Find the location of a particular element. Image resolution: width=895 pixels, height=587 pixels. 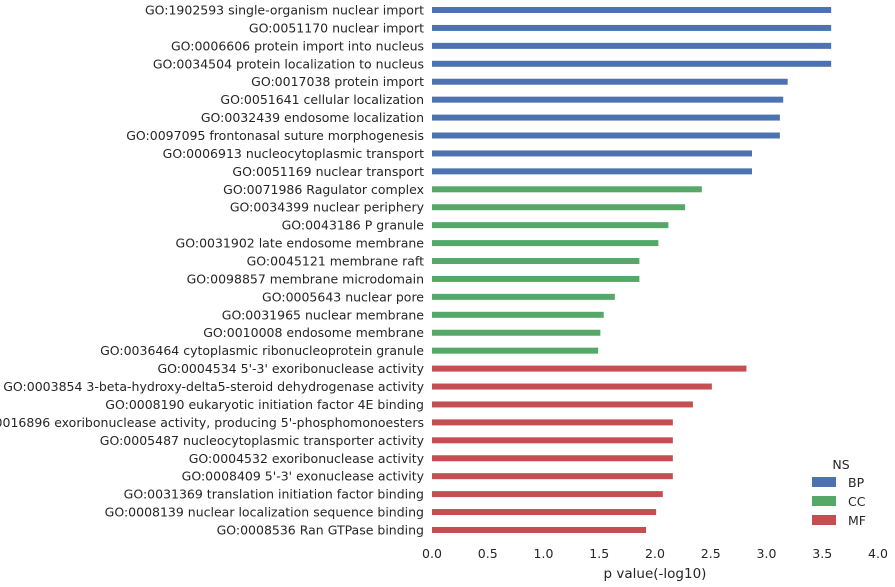

legend-swatch-bp is located at coordinates (824, 482).